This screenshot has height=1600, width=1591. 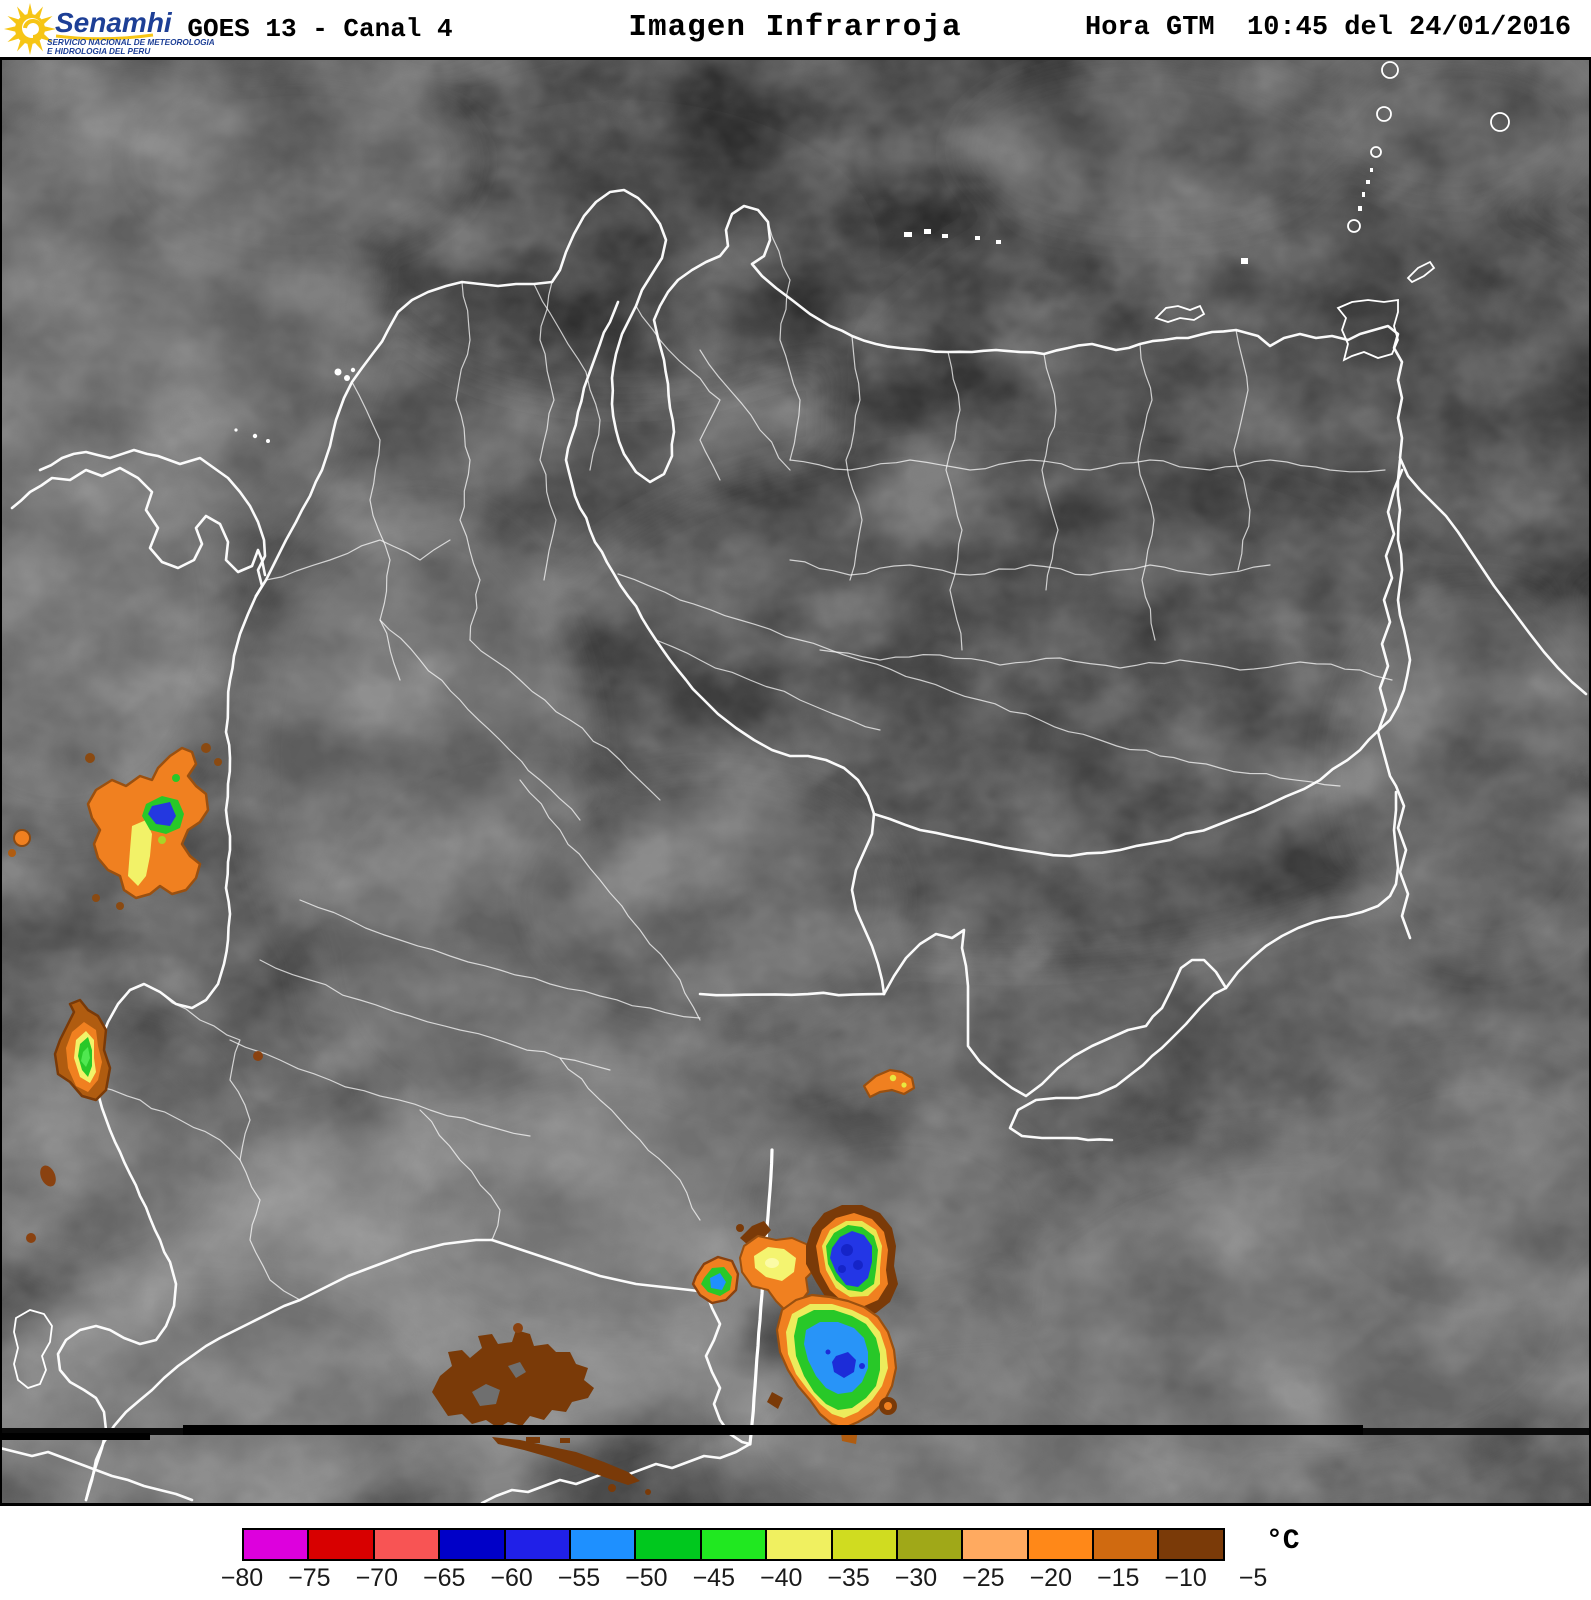 What do you see at coordinates (511, 1578) in the screenshot?
I see `tick-label: −60` at bounding box center [511, 1578].